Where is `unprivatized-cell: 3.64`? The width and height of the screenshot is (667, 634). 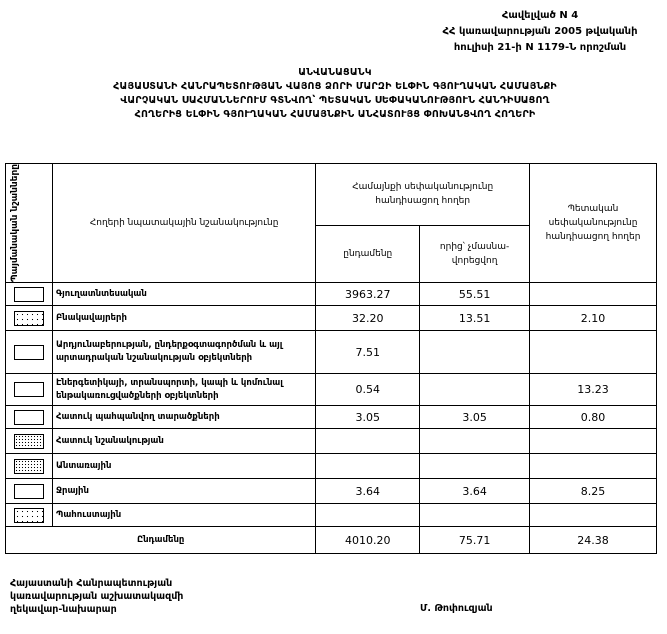 unprivatized-cell: 3.64 is located at coordinates (475, 491).